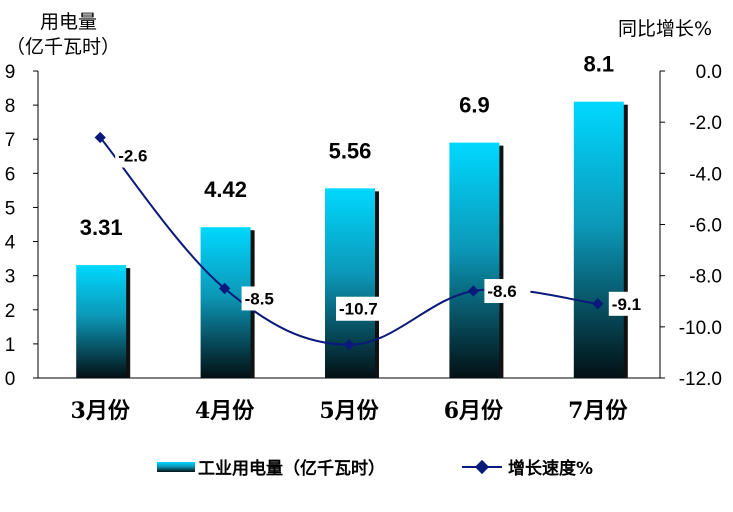 The height and width of the screenshot is (512, 733). Describe the element at coordinates (10, 277) in the screenshot. I see `left-tick-label: 3` at that location.